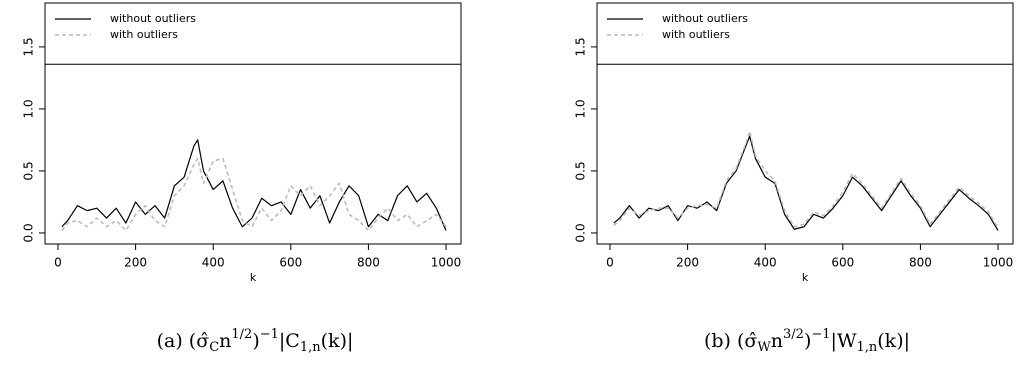  I want to click on caption-part: C, so click(214, 347).